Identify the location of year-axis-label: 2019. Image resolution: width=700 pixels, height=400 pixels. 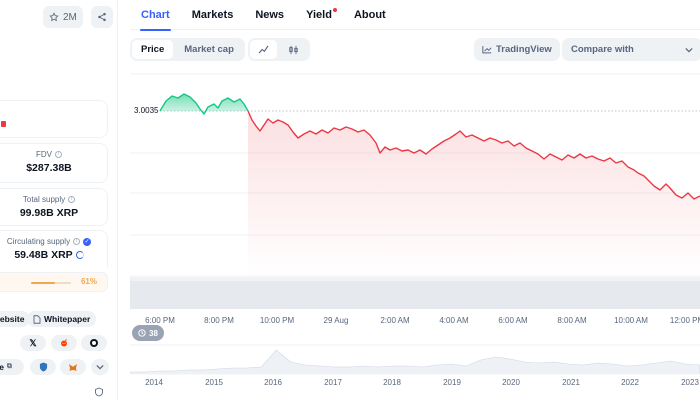
(452, 382).